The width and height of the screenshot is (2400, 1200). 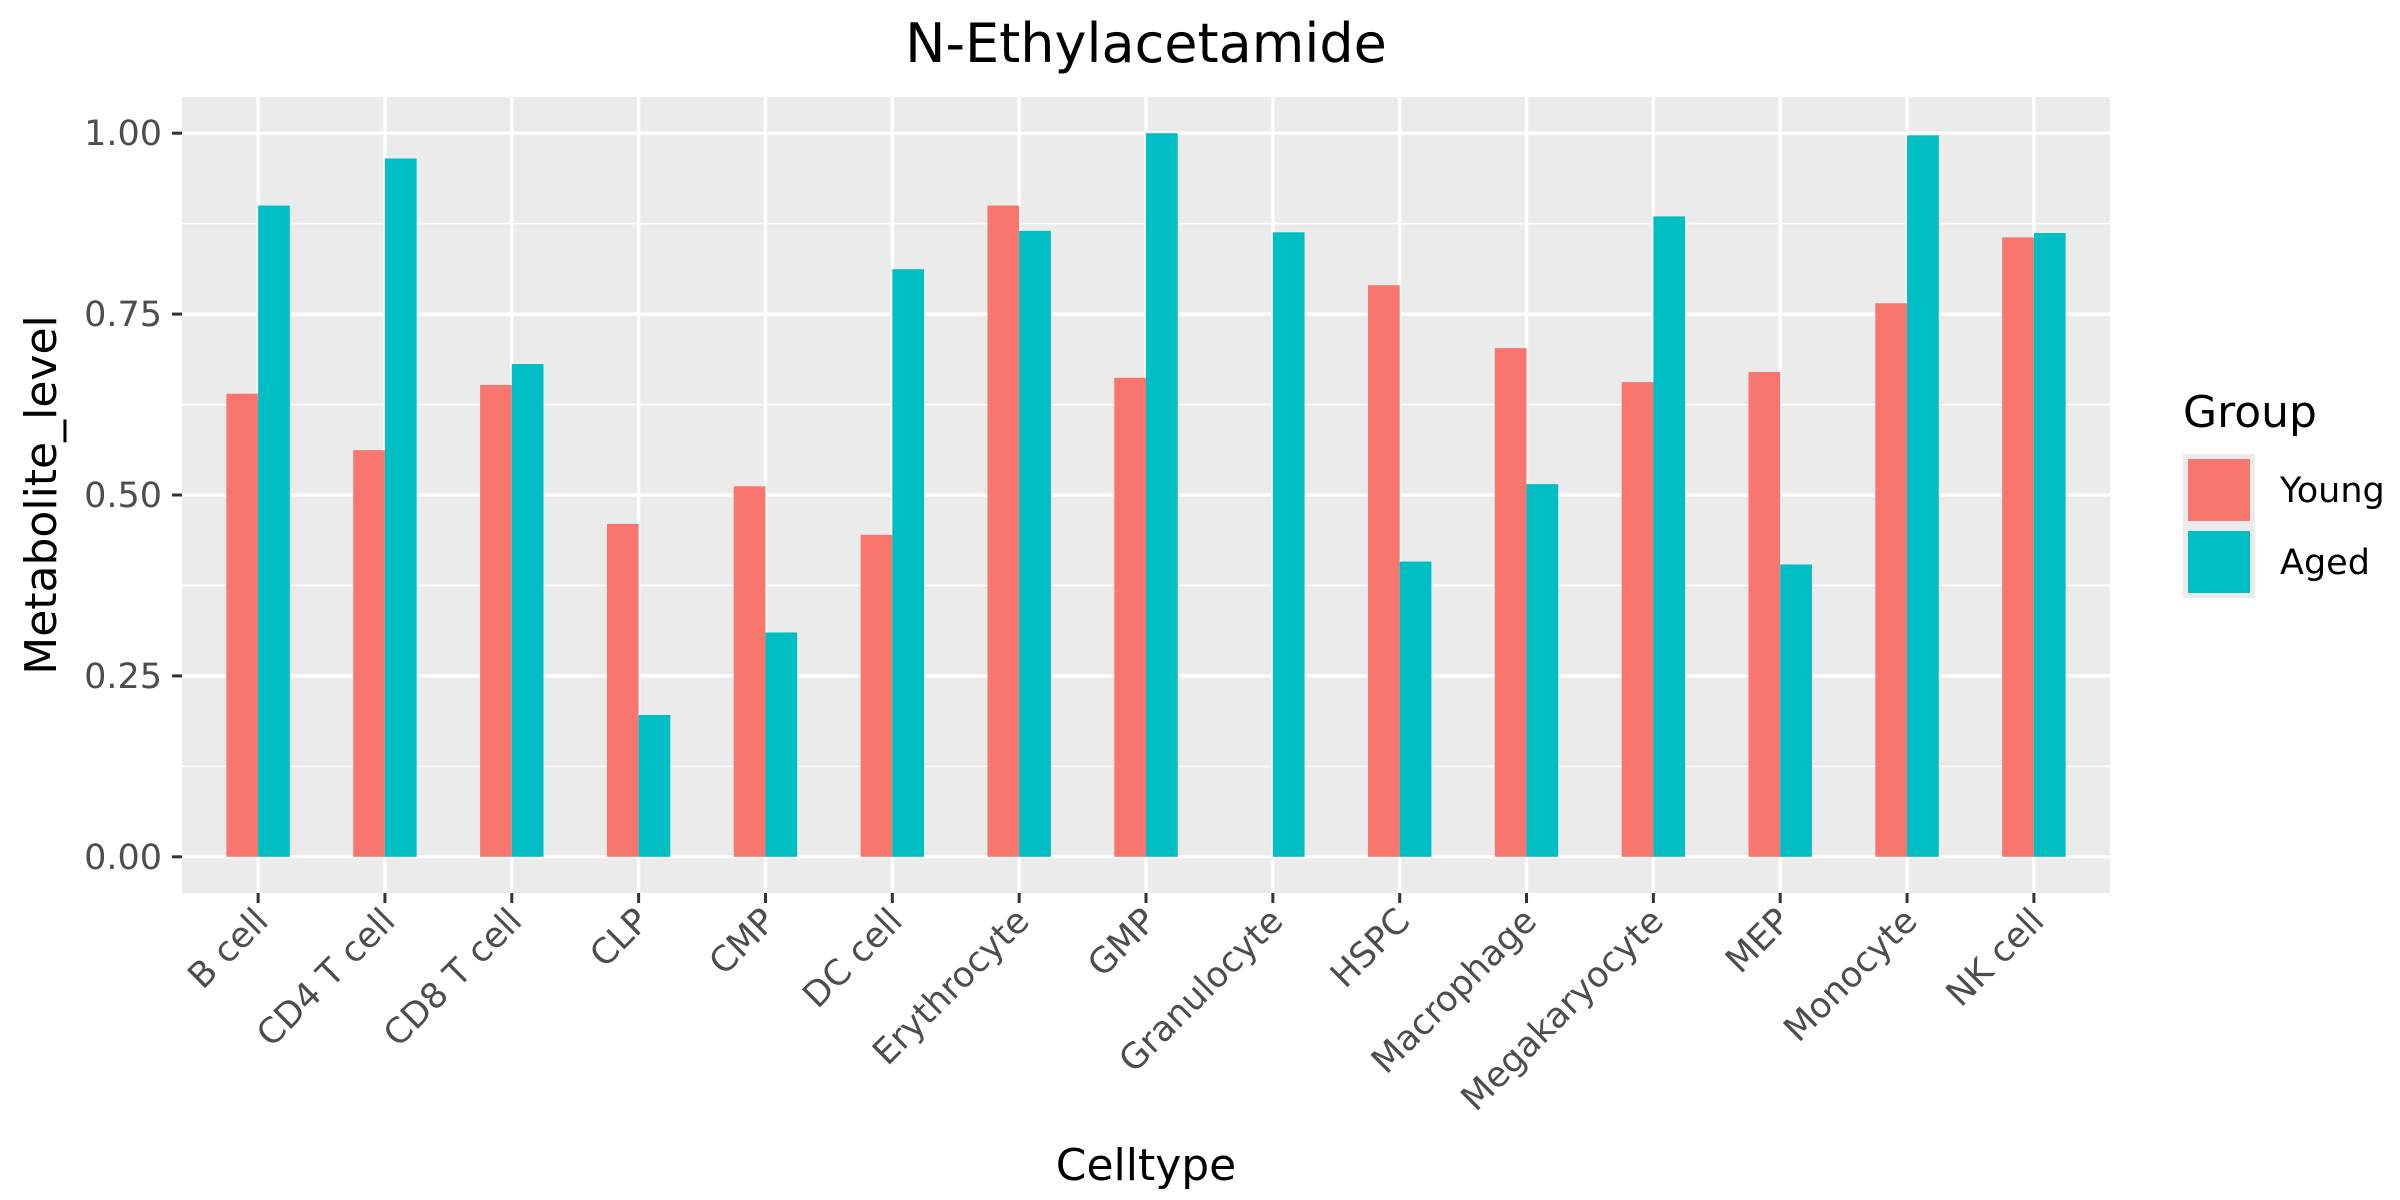 I want to click on legend-label: Young, so click(x=2332, y=491).